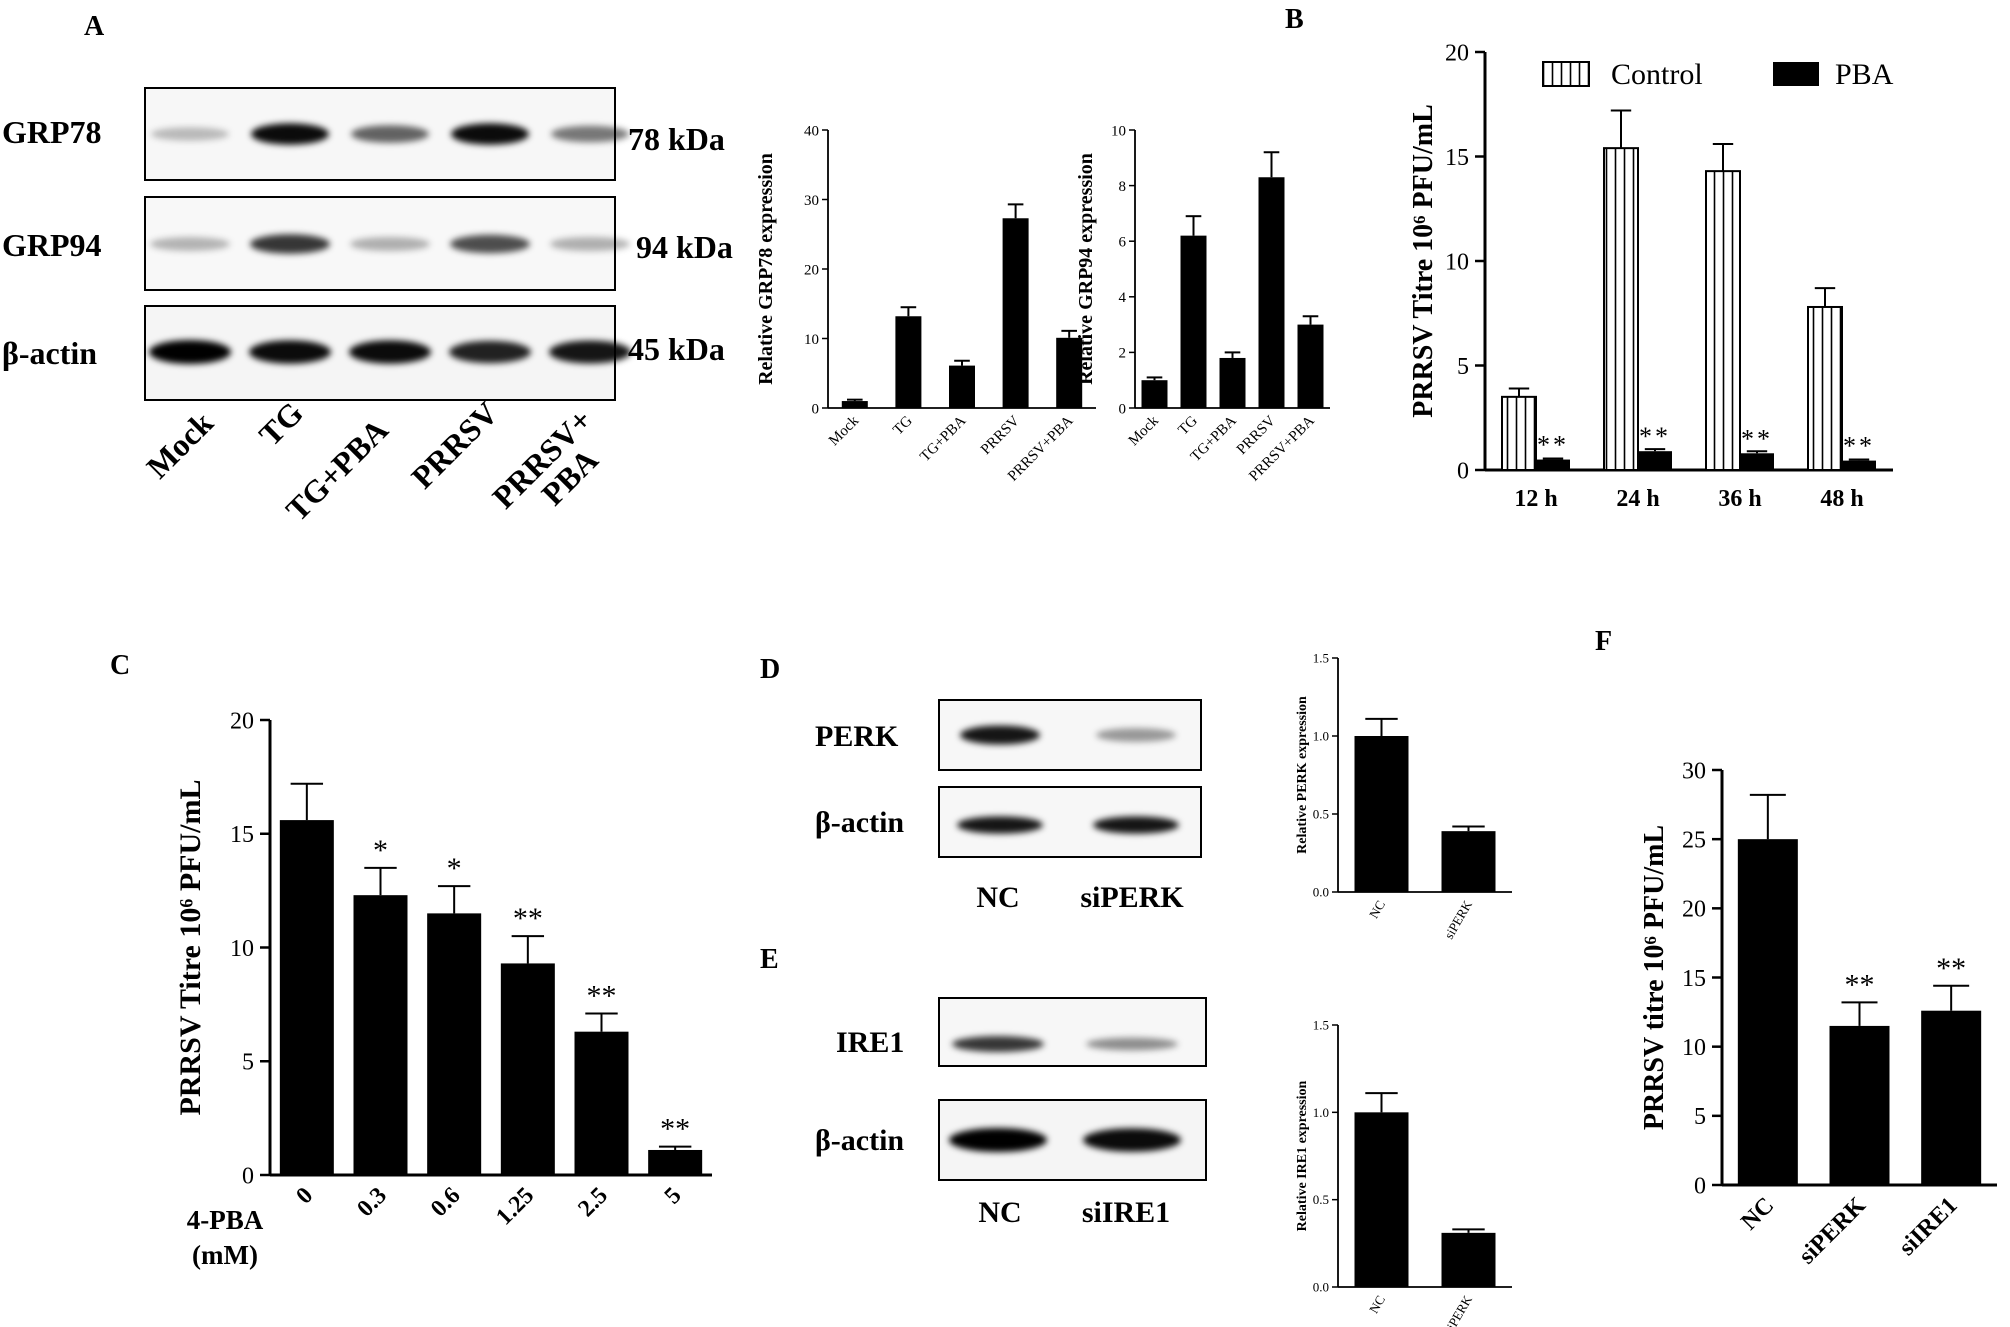  I want to click on kda-label: 94 kDa, so click(684, 247).